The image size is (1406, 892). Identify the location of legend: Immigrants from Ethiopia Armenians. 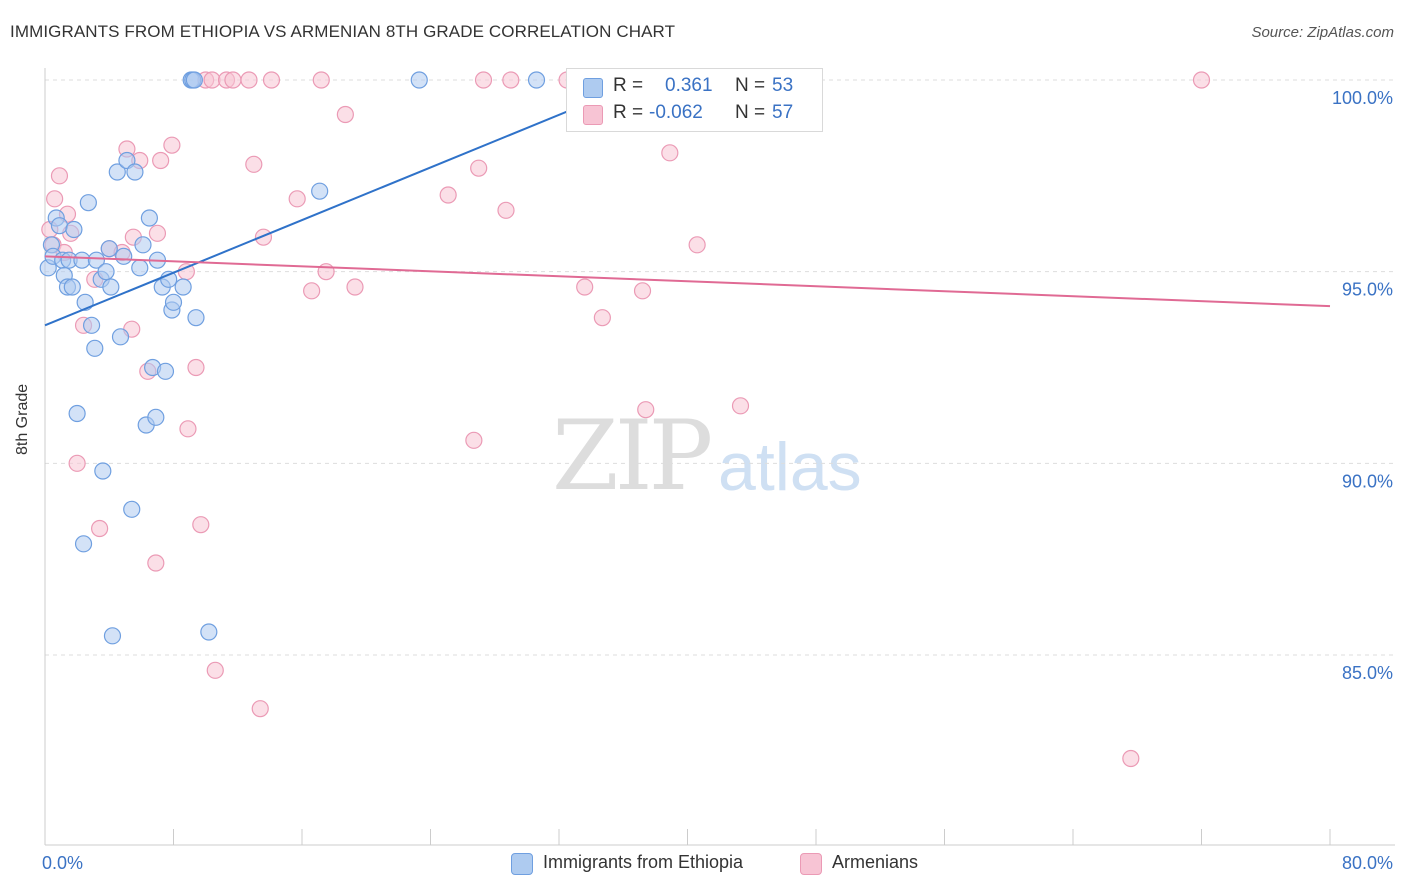
(703, 865).